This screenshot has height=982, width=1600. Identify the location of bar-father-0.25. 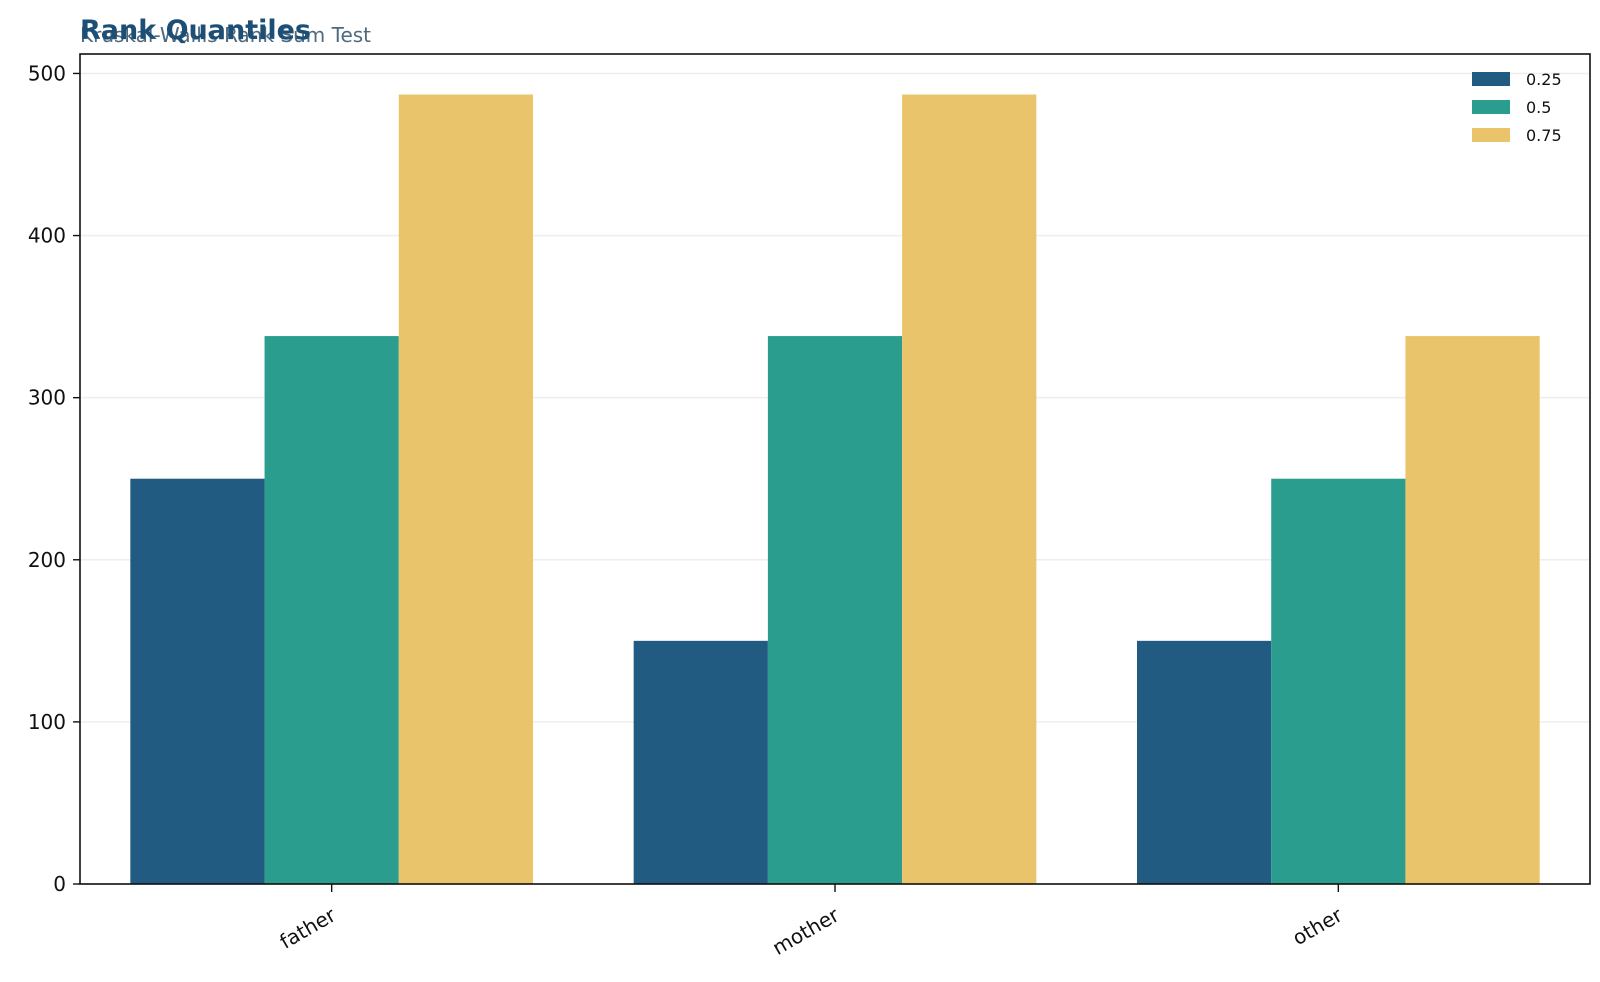
(197, 681).